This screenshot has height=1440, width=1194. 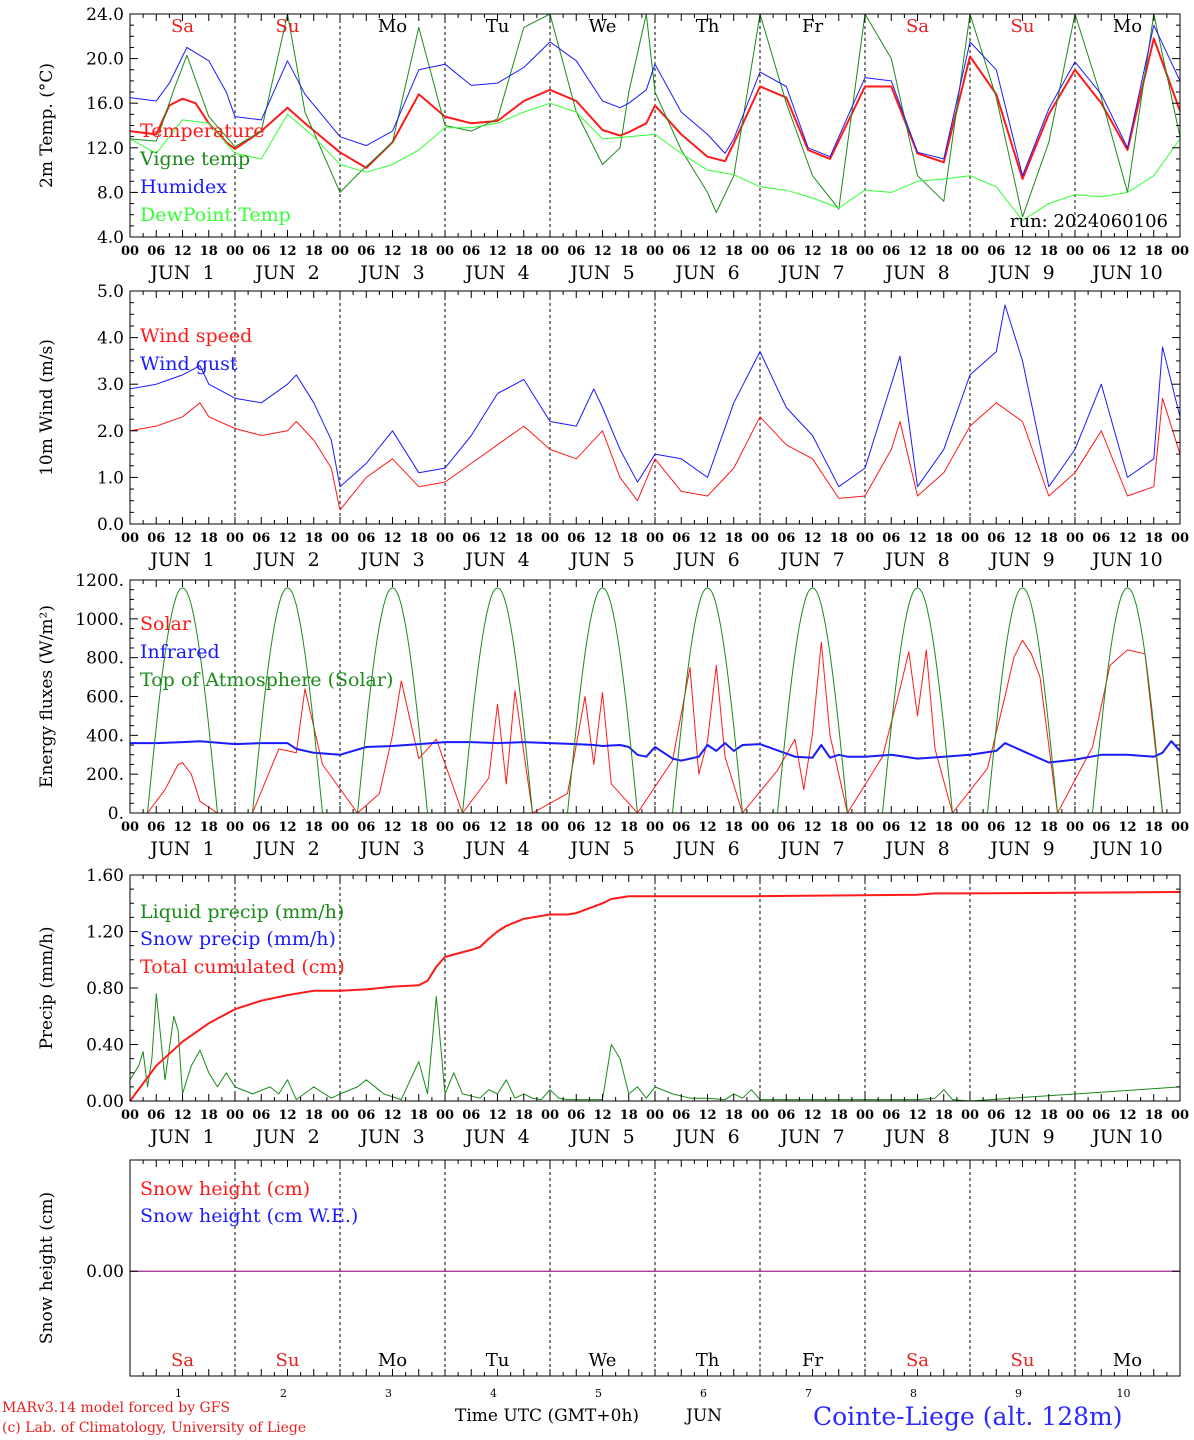 What do you see at coordinates (913, 1393) in the screenshot?
I see `day-number-label: 8` at bounding box center [913, 1393].